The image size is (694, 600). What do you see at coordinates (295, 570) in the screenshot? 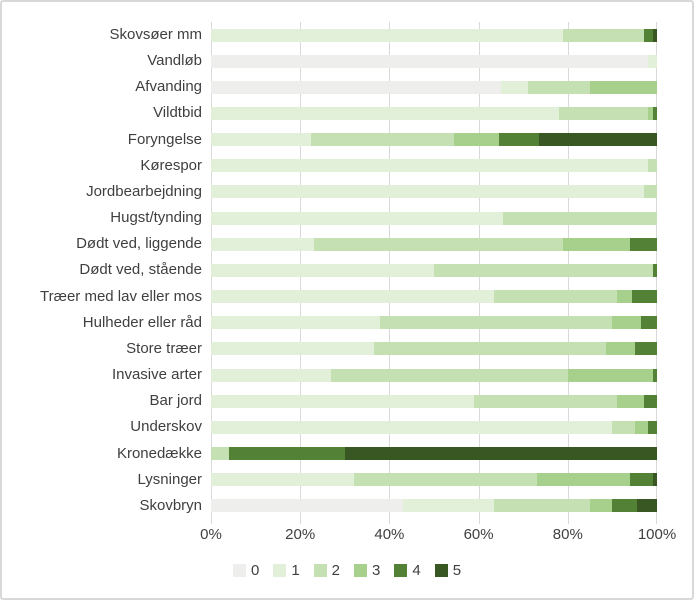
I see `legend-label: 1` at bounding box center [295, 570].